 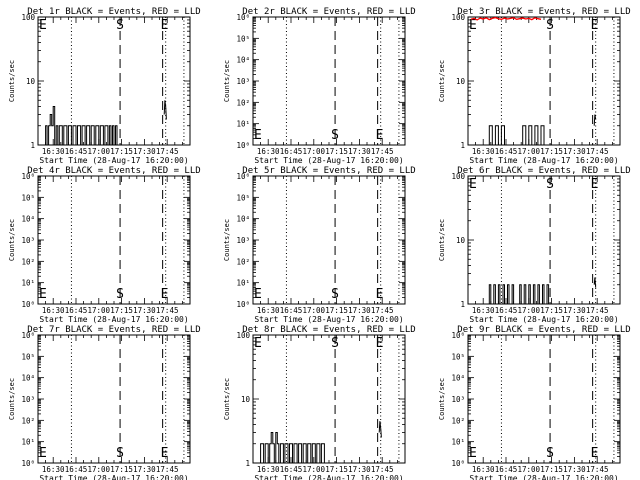 I want to click on events-series-late, so click(x=595, y=120).